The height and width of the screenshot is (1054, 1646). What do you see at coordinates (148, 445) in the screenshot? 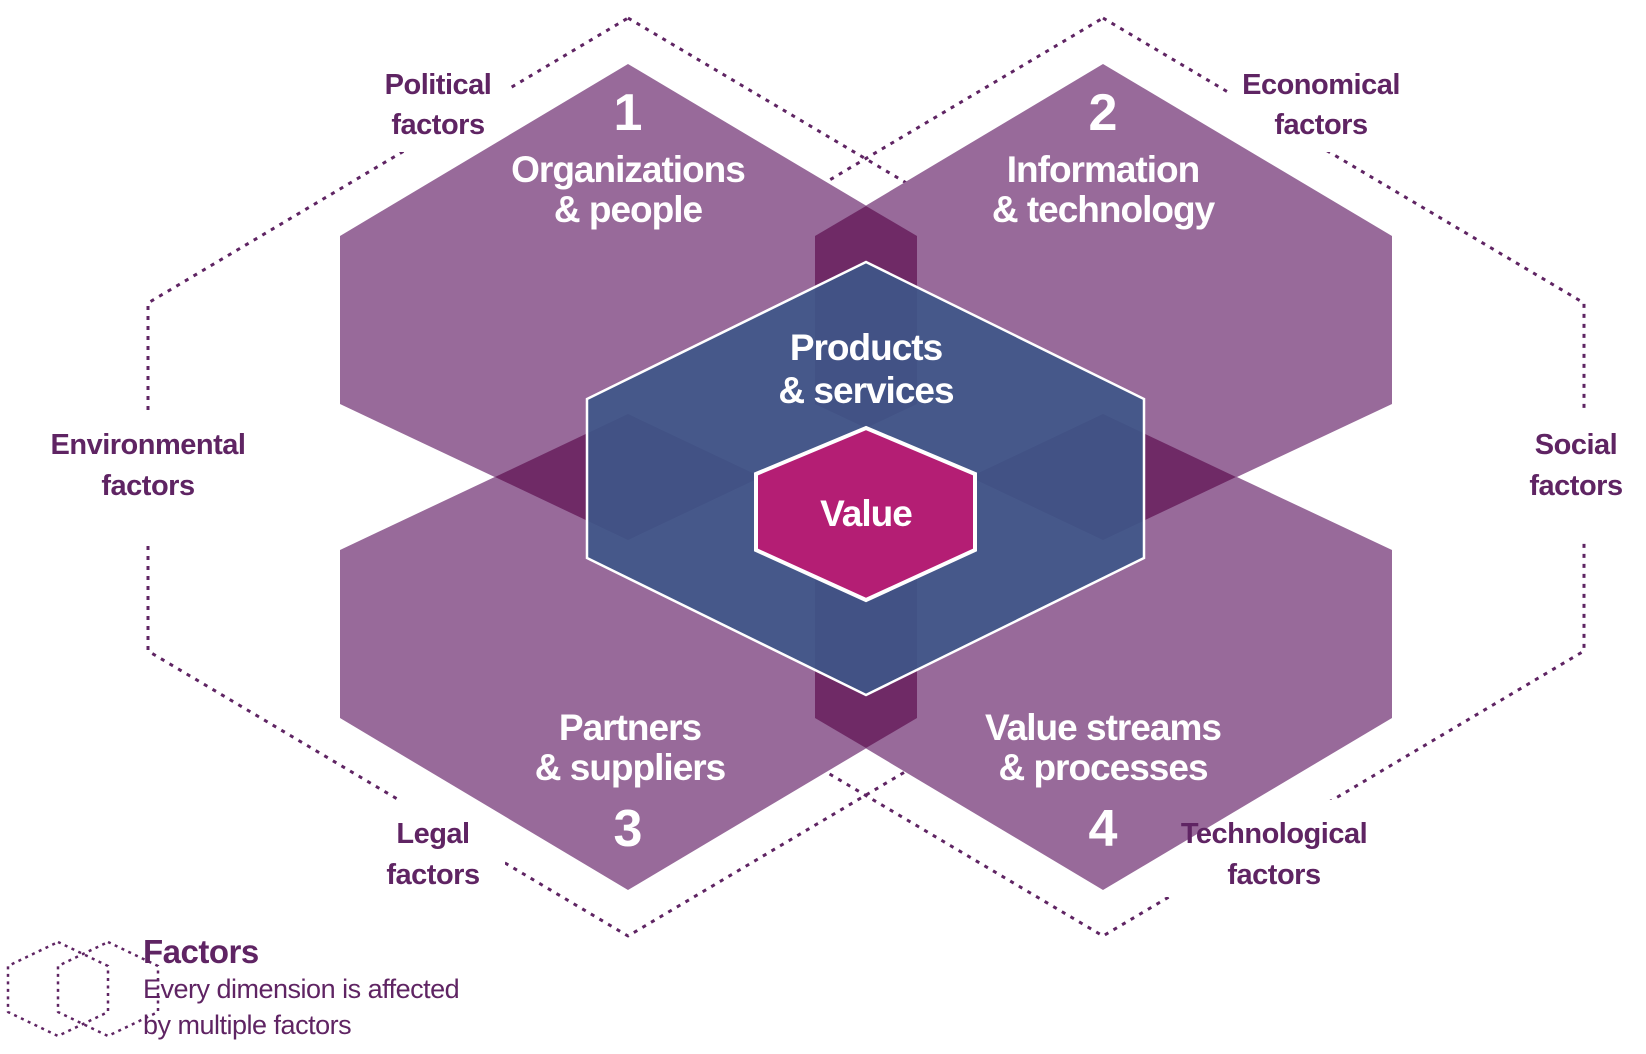
I see `factor-environmental-line1: Environmental` at bounding box center [148, 445].